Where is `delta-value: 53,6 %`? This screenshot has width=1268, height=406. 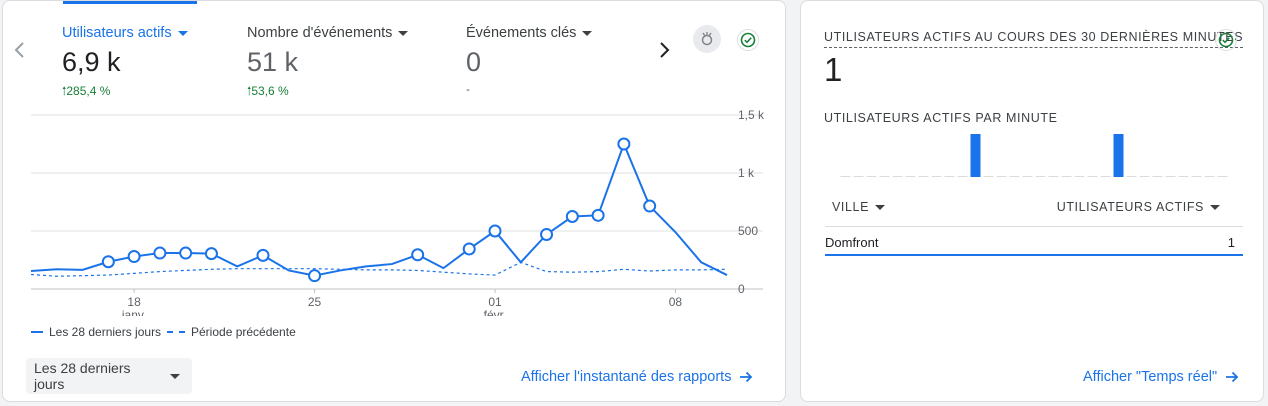 delta-value: 53,6 % is located at coordinates (270, 91).